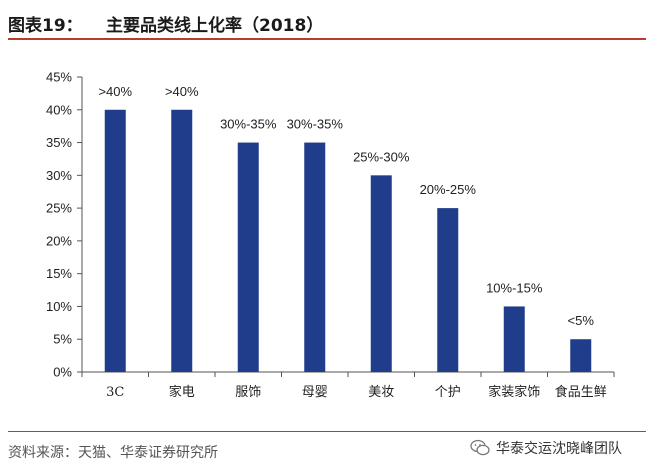  Describe the element at coordinates (59, 77) in the screenshot. I see `y-tick-label: 45%` at that location.